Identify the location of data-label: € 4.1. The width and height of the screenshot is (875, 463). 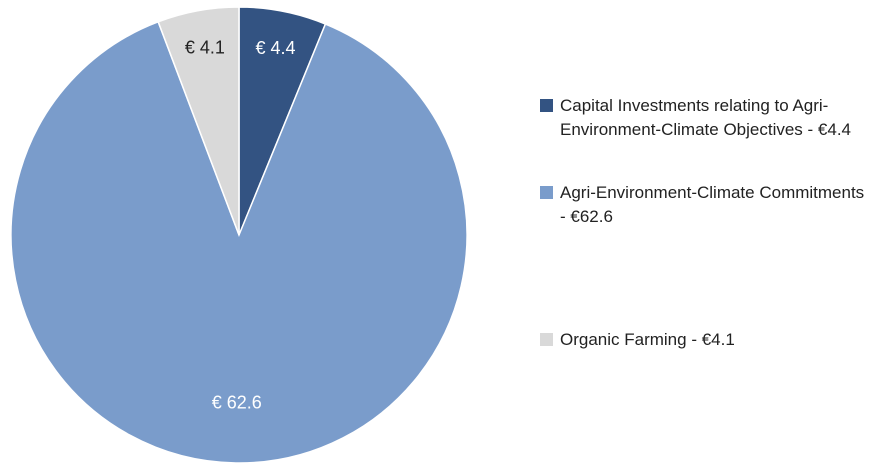
(205, 48).